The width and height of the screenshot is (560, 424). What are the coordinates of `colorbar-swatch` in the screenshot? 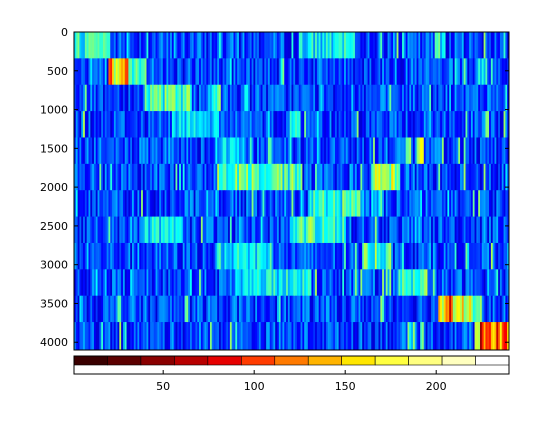 It's located at (191, 360).